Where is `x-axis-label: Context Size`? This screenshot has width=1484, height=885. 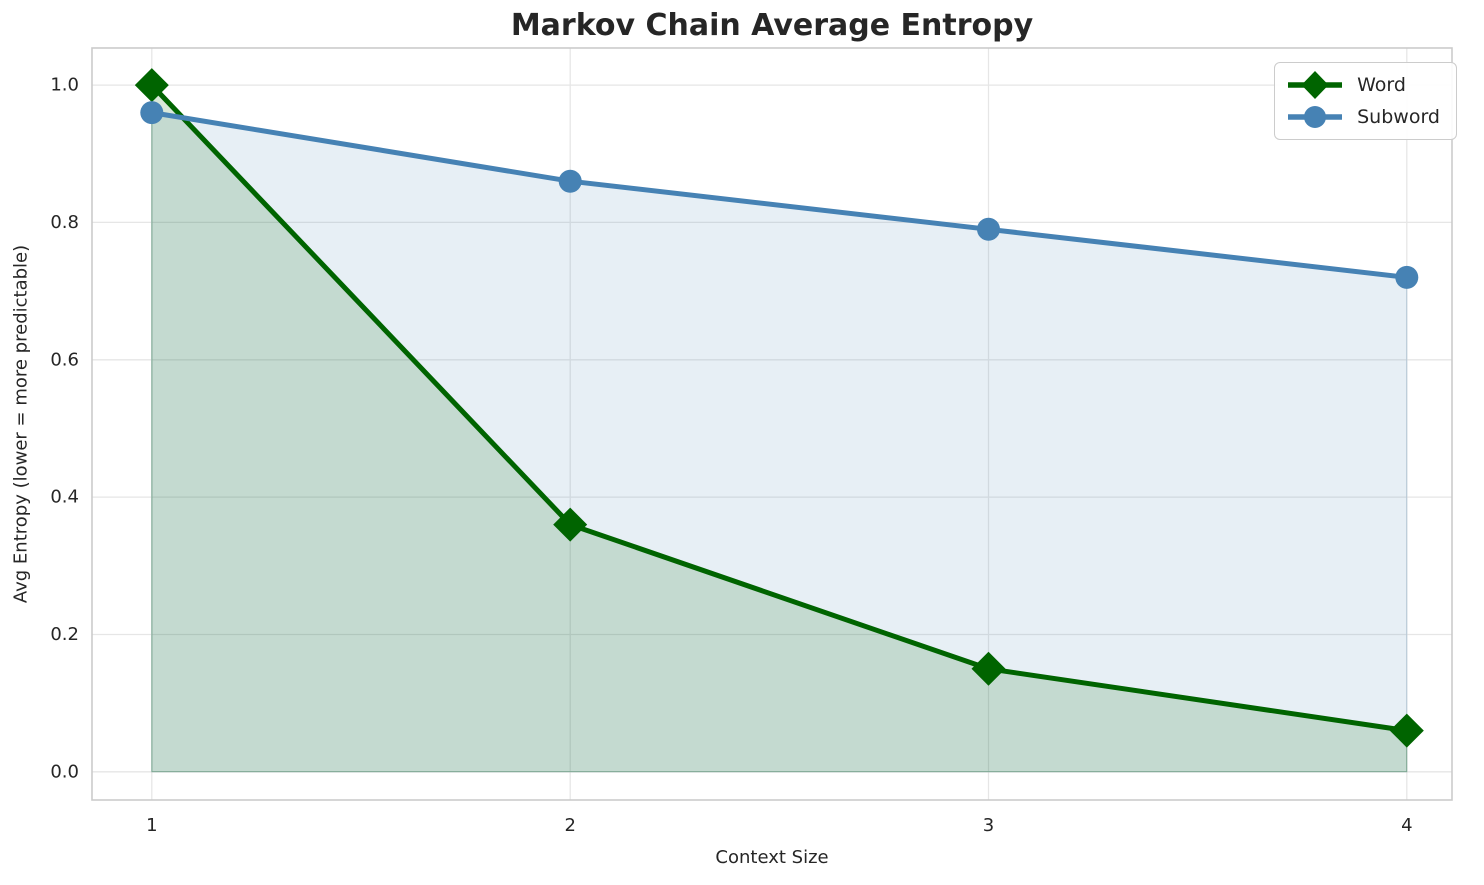 x-axis-label: Context Size is located at coordinates (772, 857).